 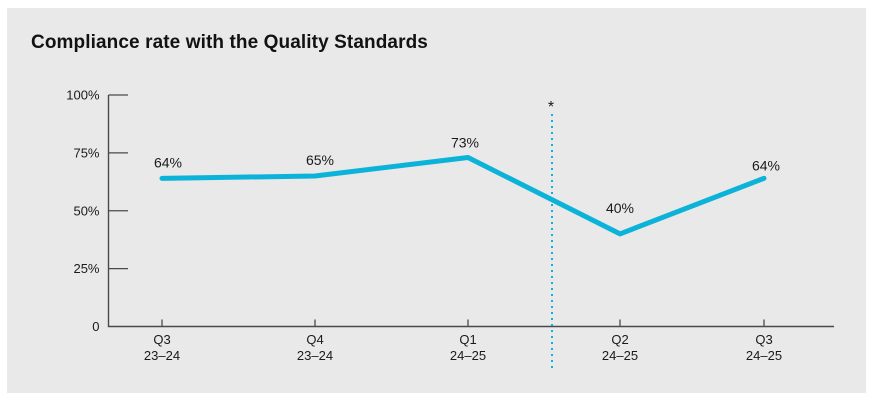 What do you see at coordinates (551, 107) in the screenshot?
I see `annotation-asterisk: *` at bounding box center [551, 107].